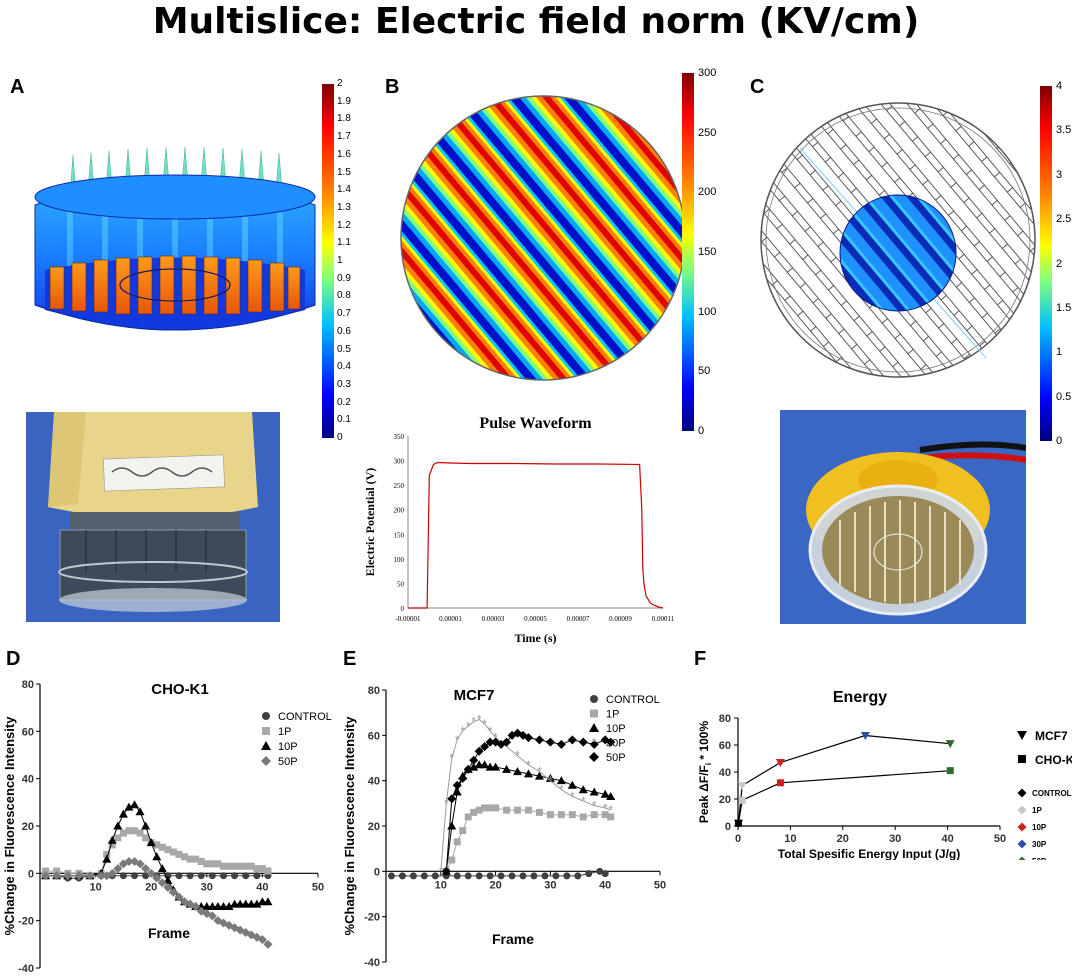 This screenshot has width=1072, height=979. Describe the element at coordinates (1064, 130) in the screenshot. I see `colorbar-c-tick: 3.5` at that location.